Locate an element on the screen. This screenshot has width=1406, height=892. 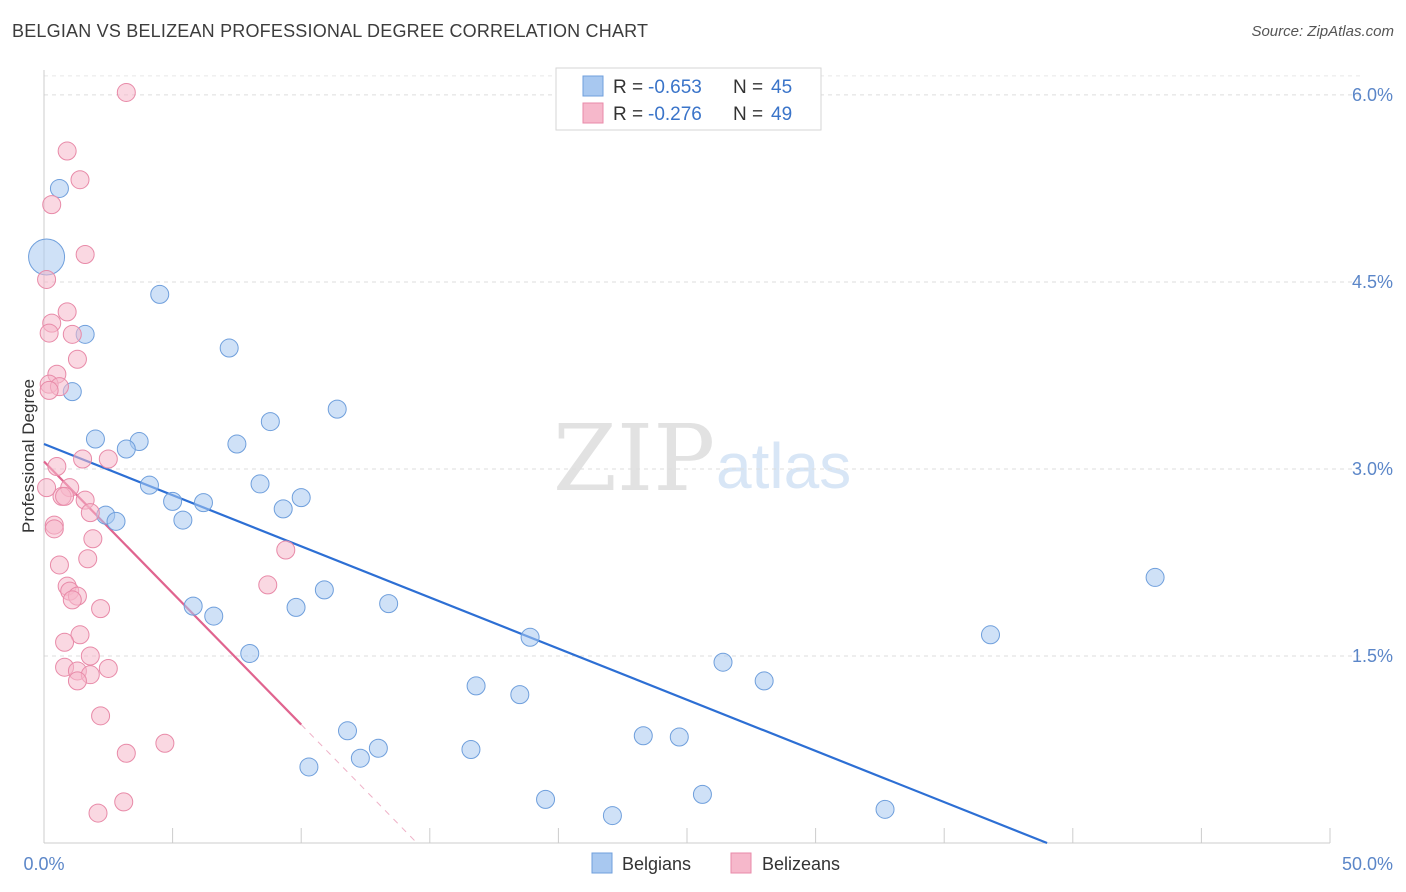
bottom-legend-label-belizeans: Belizeans is located at coordinates (801, 864).